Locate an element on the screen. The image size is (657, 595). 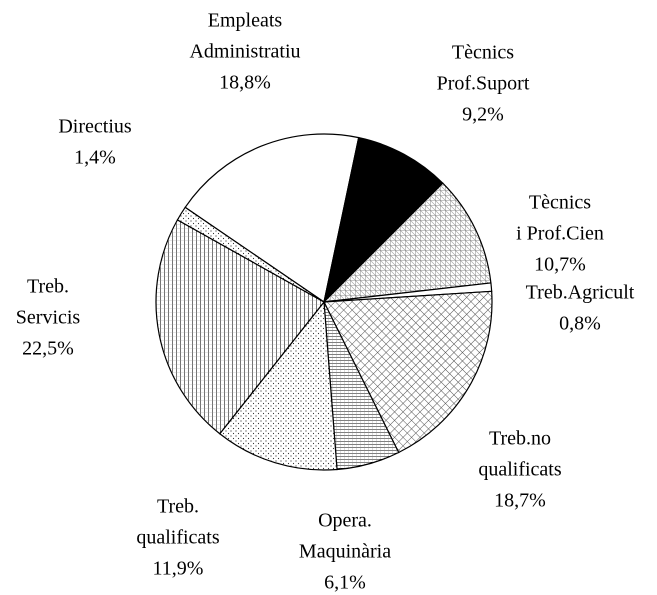
slice-label: Empleats is located at coordinates (245, 21).